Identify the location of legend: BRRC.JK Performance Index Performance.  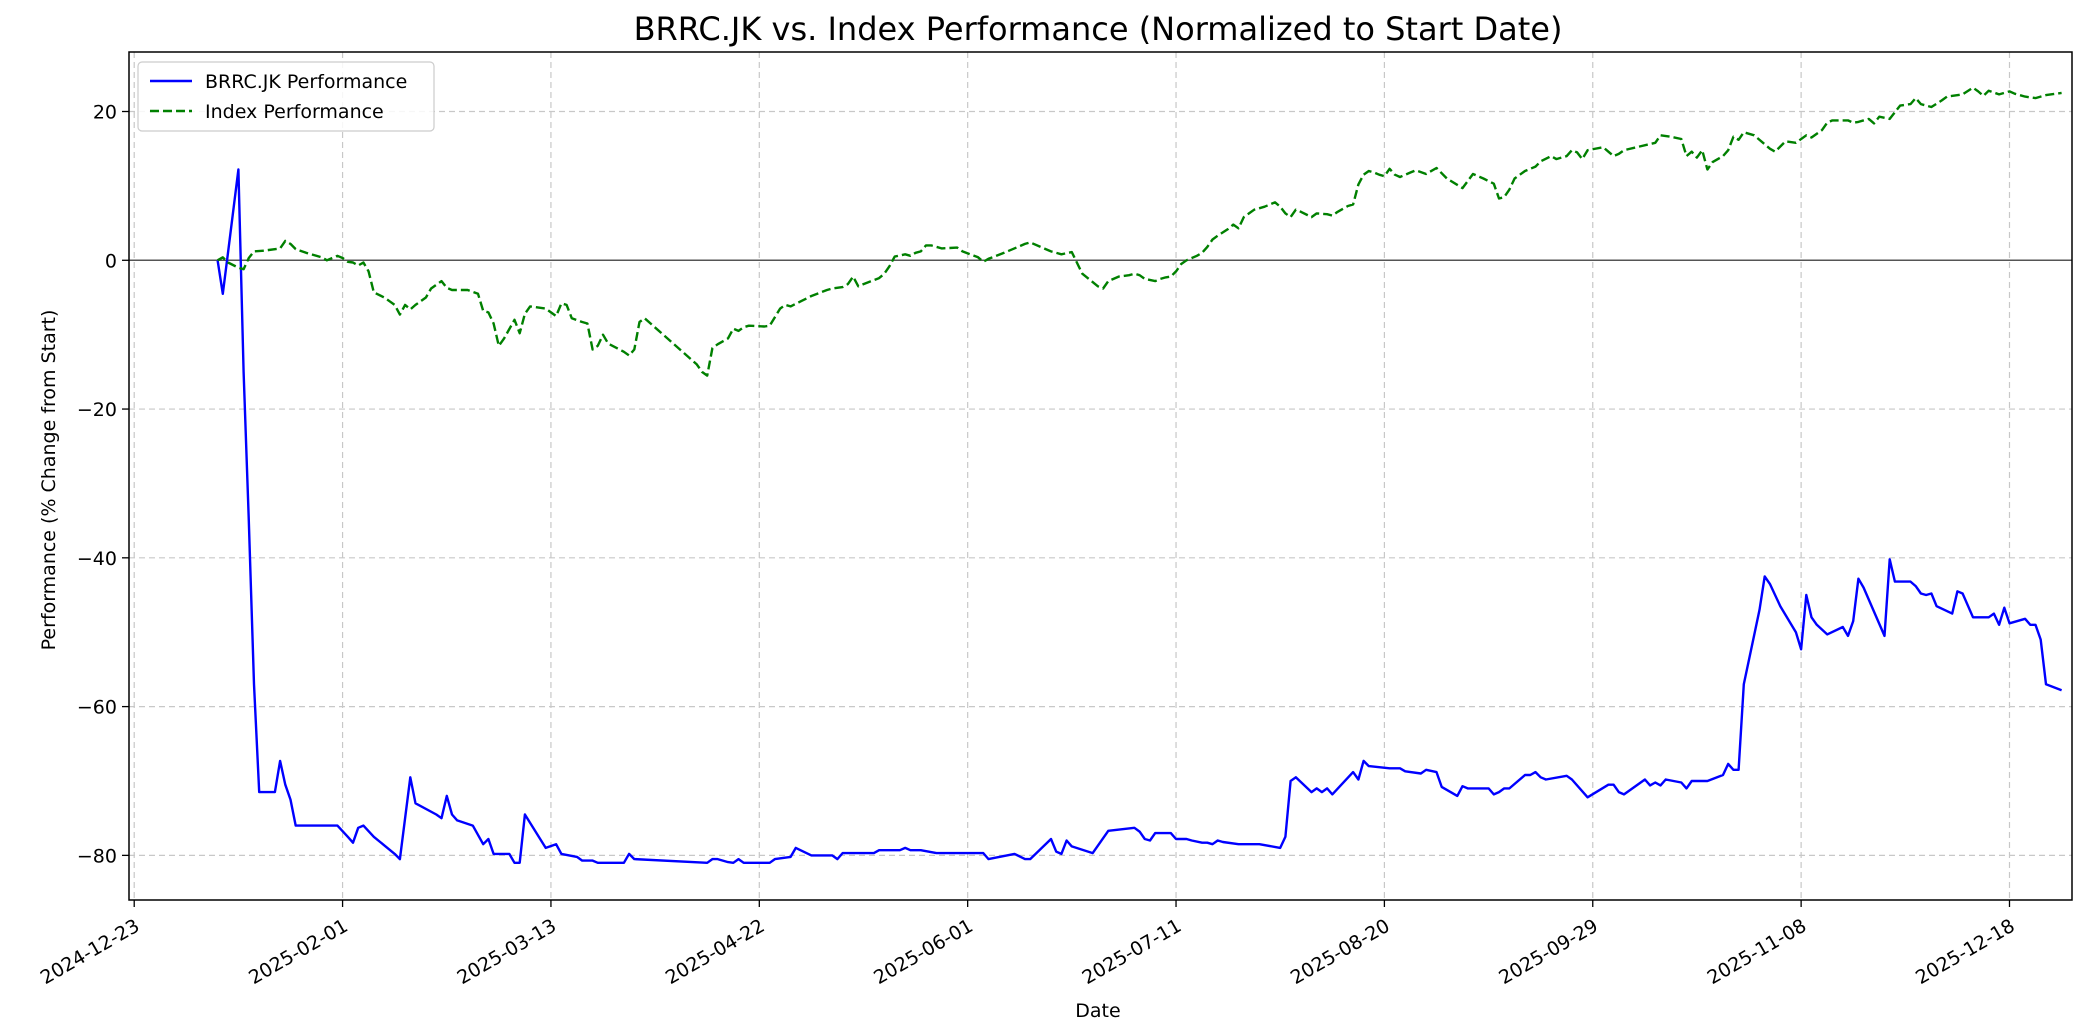
(286, 96).